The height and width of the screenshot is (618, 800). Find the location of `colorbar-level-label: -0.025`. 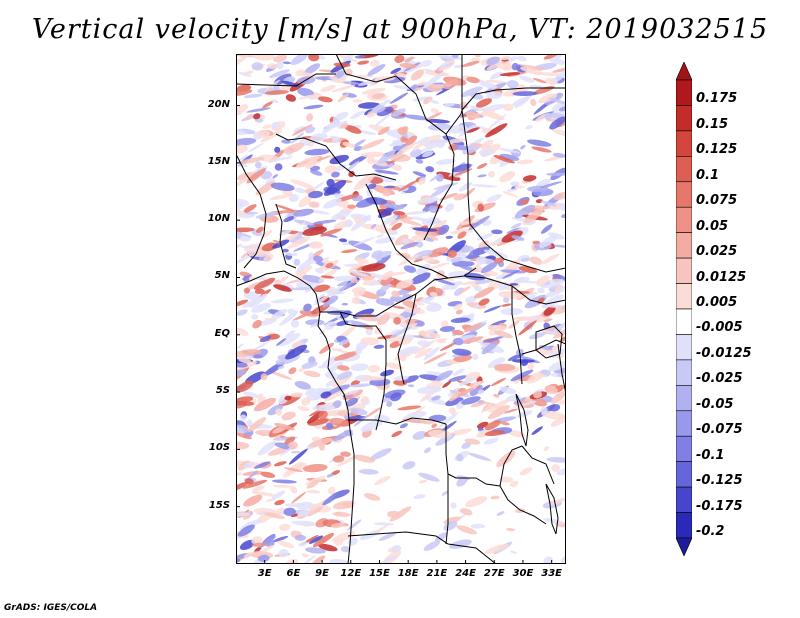

colorbar-level-label: -0.025 is located at coordinates (719, 379).